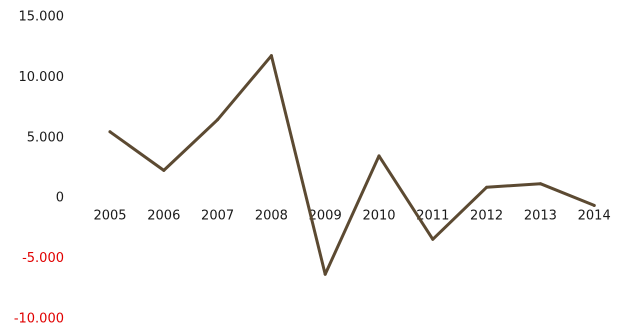 The image size is (624, 329). What do you see at coordinates (60, 198) in the screenshot?
I see `y-tick-label: 0` at bounding box center [60, 198].